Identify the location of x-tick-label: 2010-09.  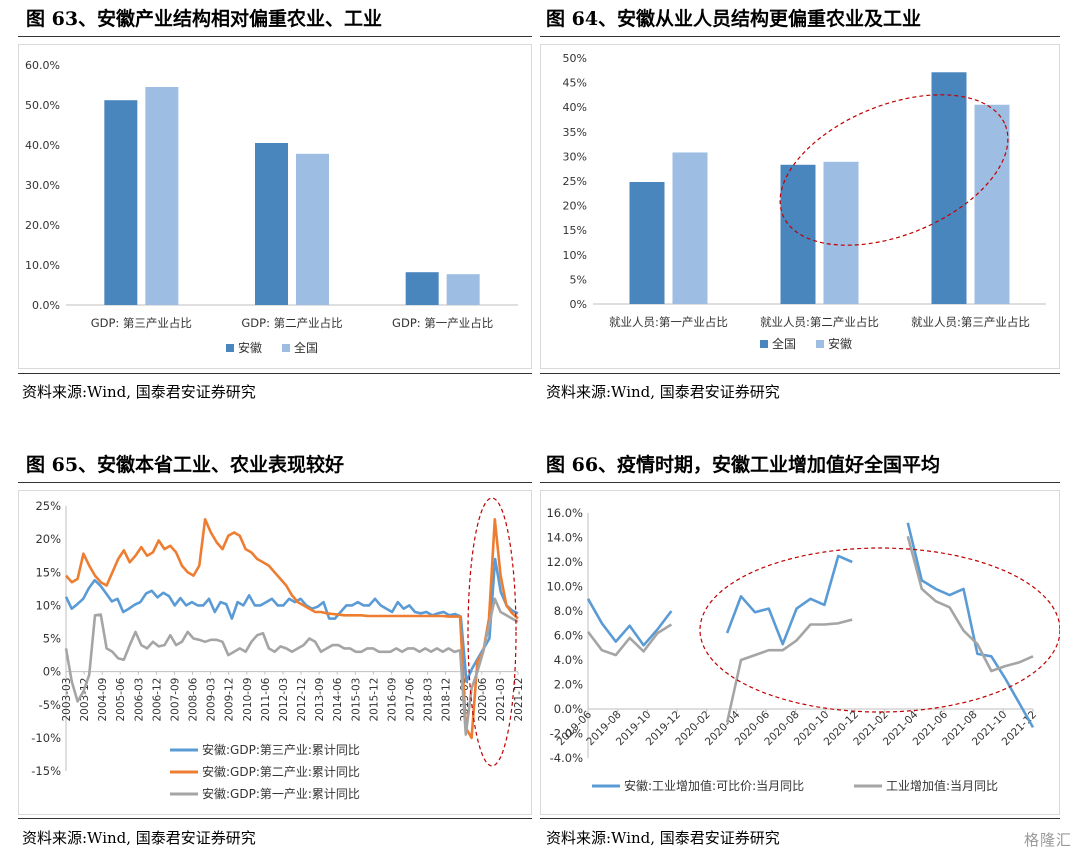
(248, 700).